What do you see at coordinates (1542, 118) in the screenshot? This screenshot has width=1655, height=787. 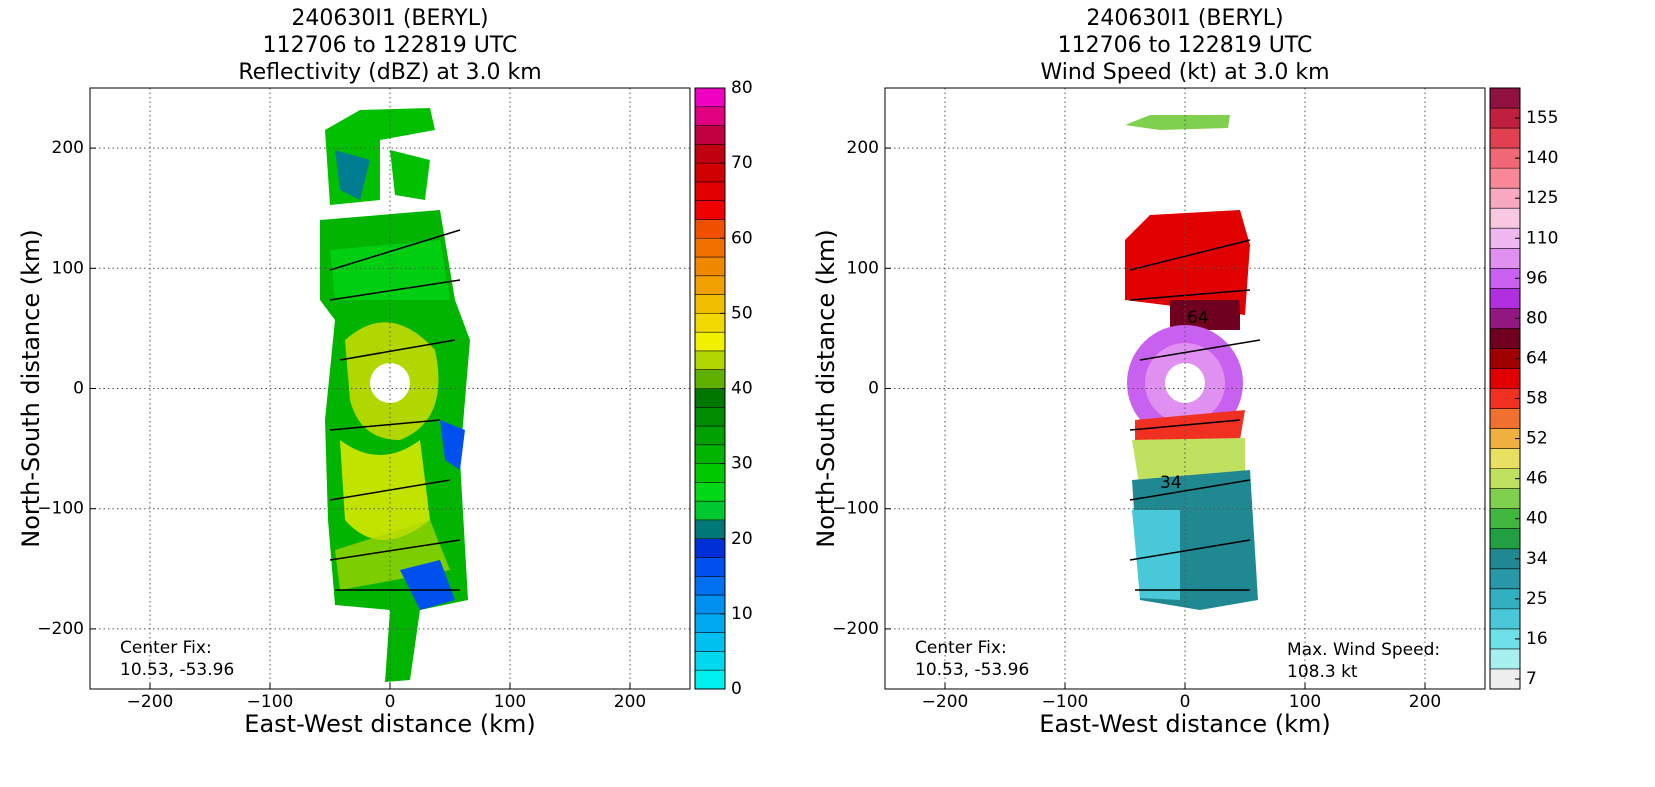 I see `colorbar-tick-label: 155` at bounding box center [1542, 118].